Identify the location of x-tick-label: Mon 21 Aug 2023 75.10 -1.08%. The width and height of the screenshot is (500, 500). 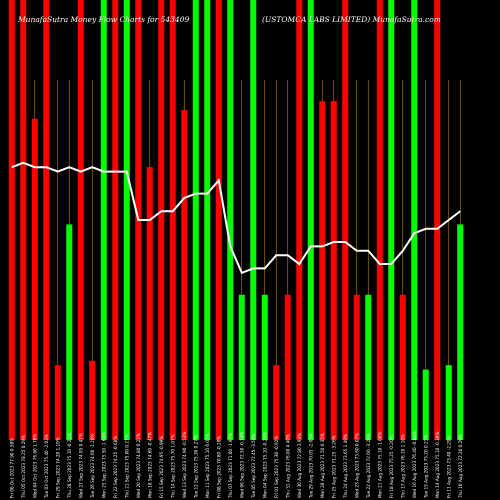
(379, 465).